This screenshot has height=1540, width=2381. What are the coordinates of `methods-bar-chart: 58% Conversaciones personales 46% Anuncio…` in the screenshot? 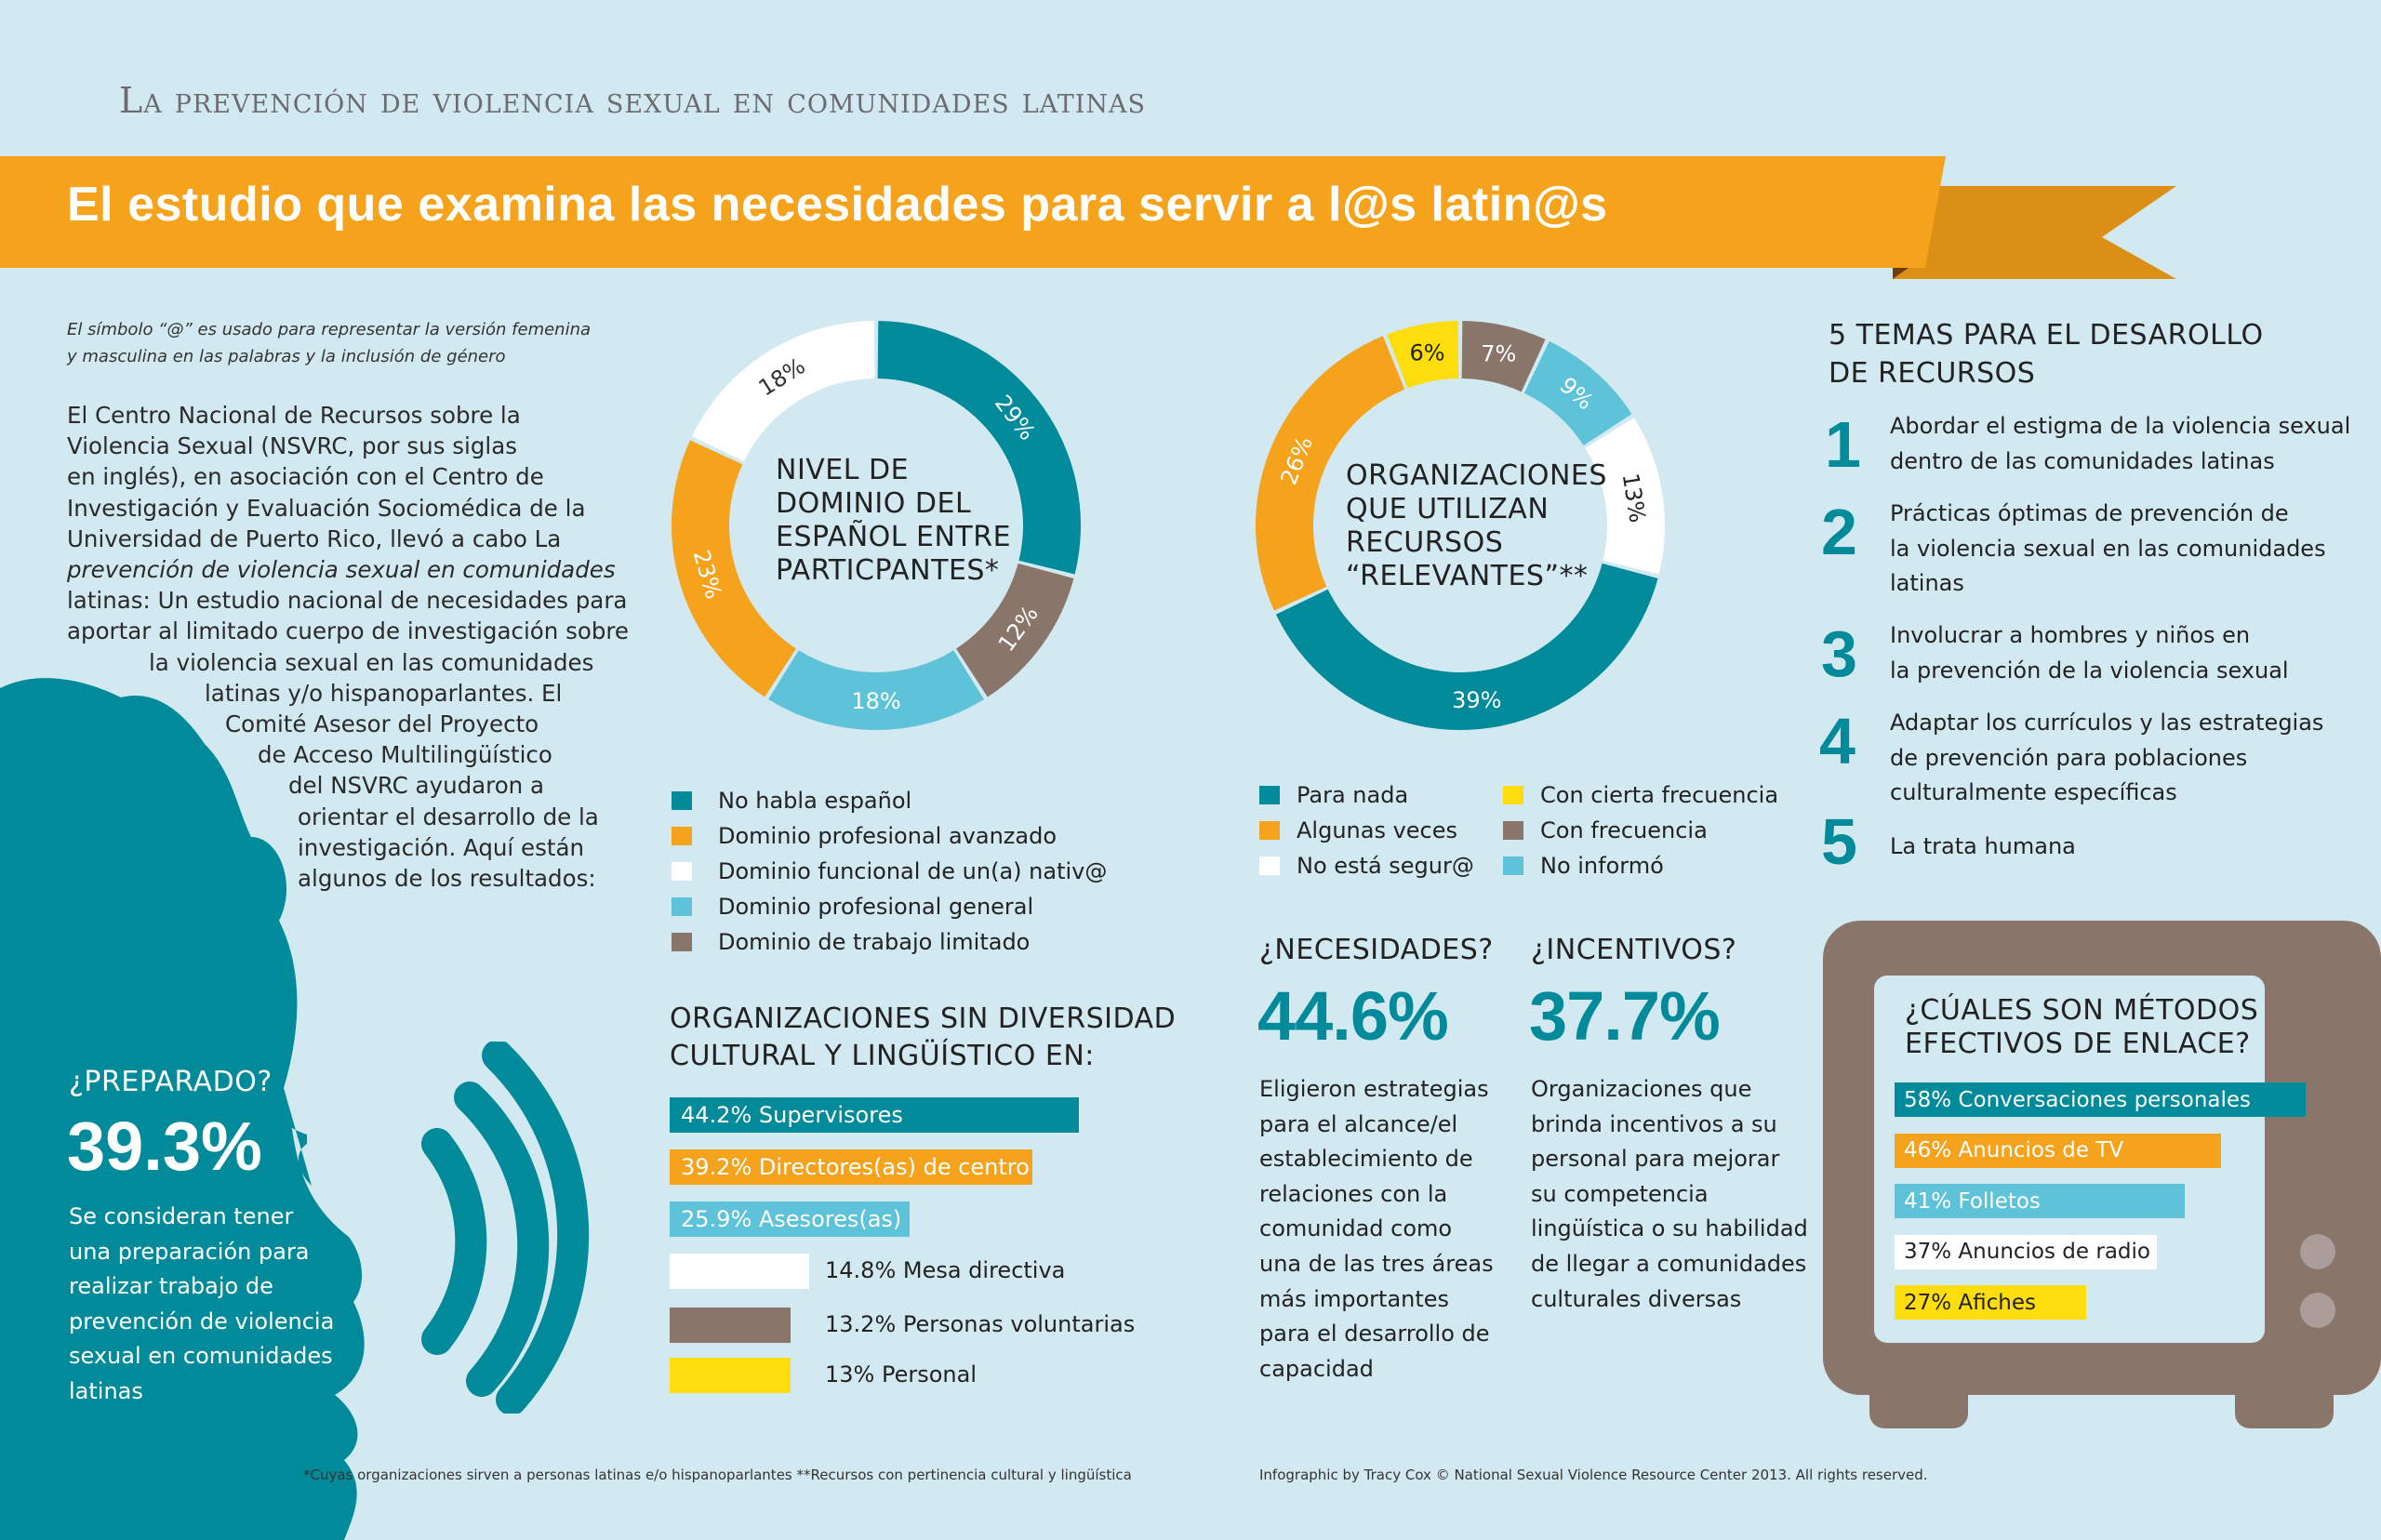 It's located at (2104, 1208).